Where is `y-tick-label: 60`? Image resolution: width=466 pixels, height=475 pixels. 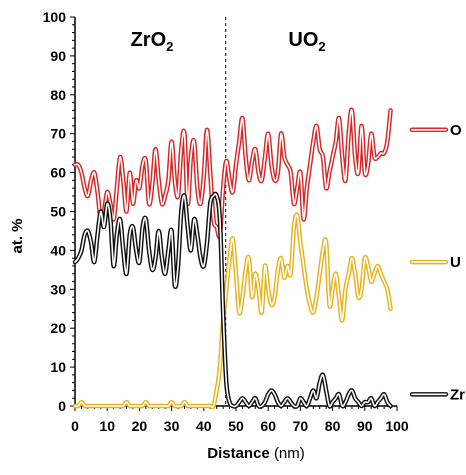 y-tick-label: 60 is located at coordinates (58, 173).